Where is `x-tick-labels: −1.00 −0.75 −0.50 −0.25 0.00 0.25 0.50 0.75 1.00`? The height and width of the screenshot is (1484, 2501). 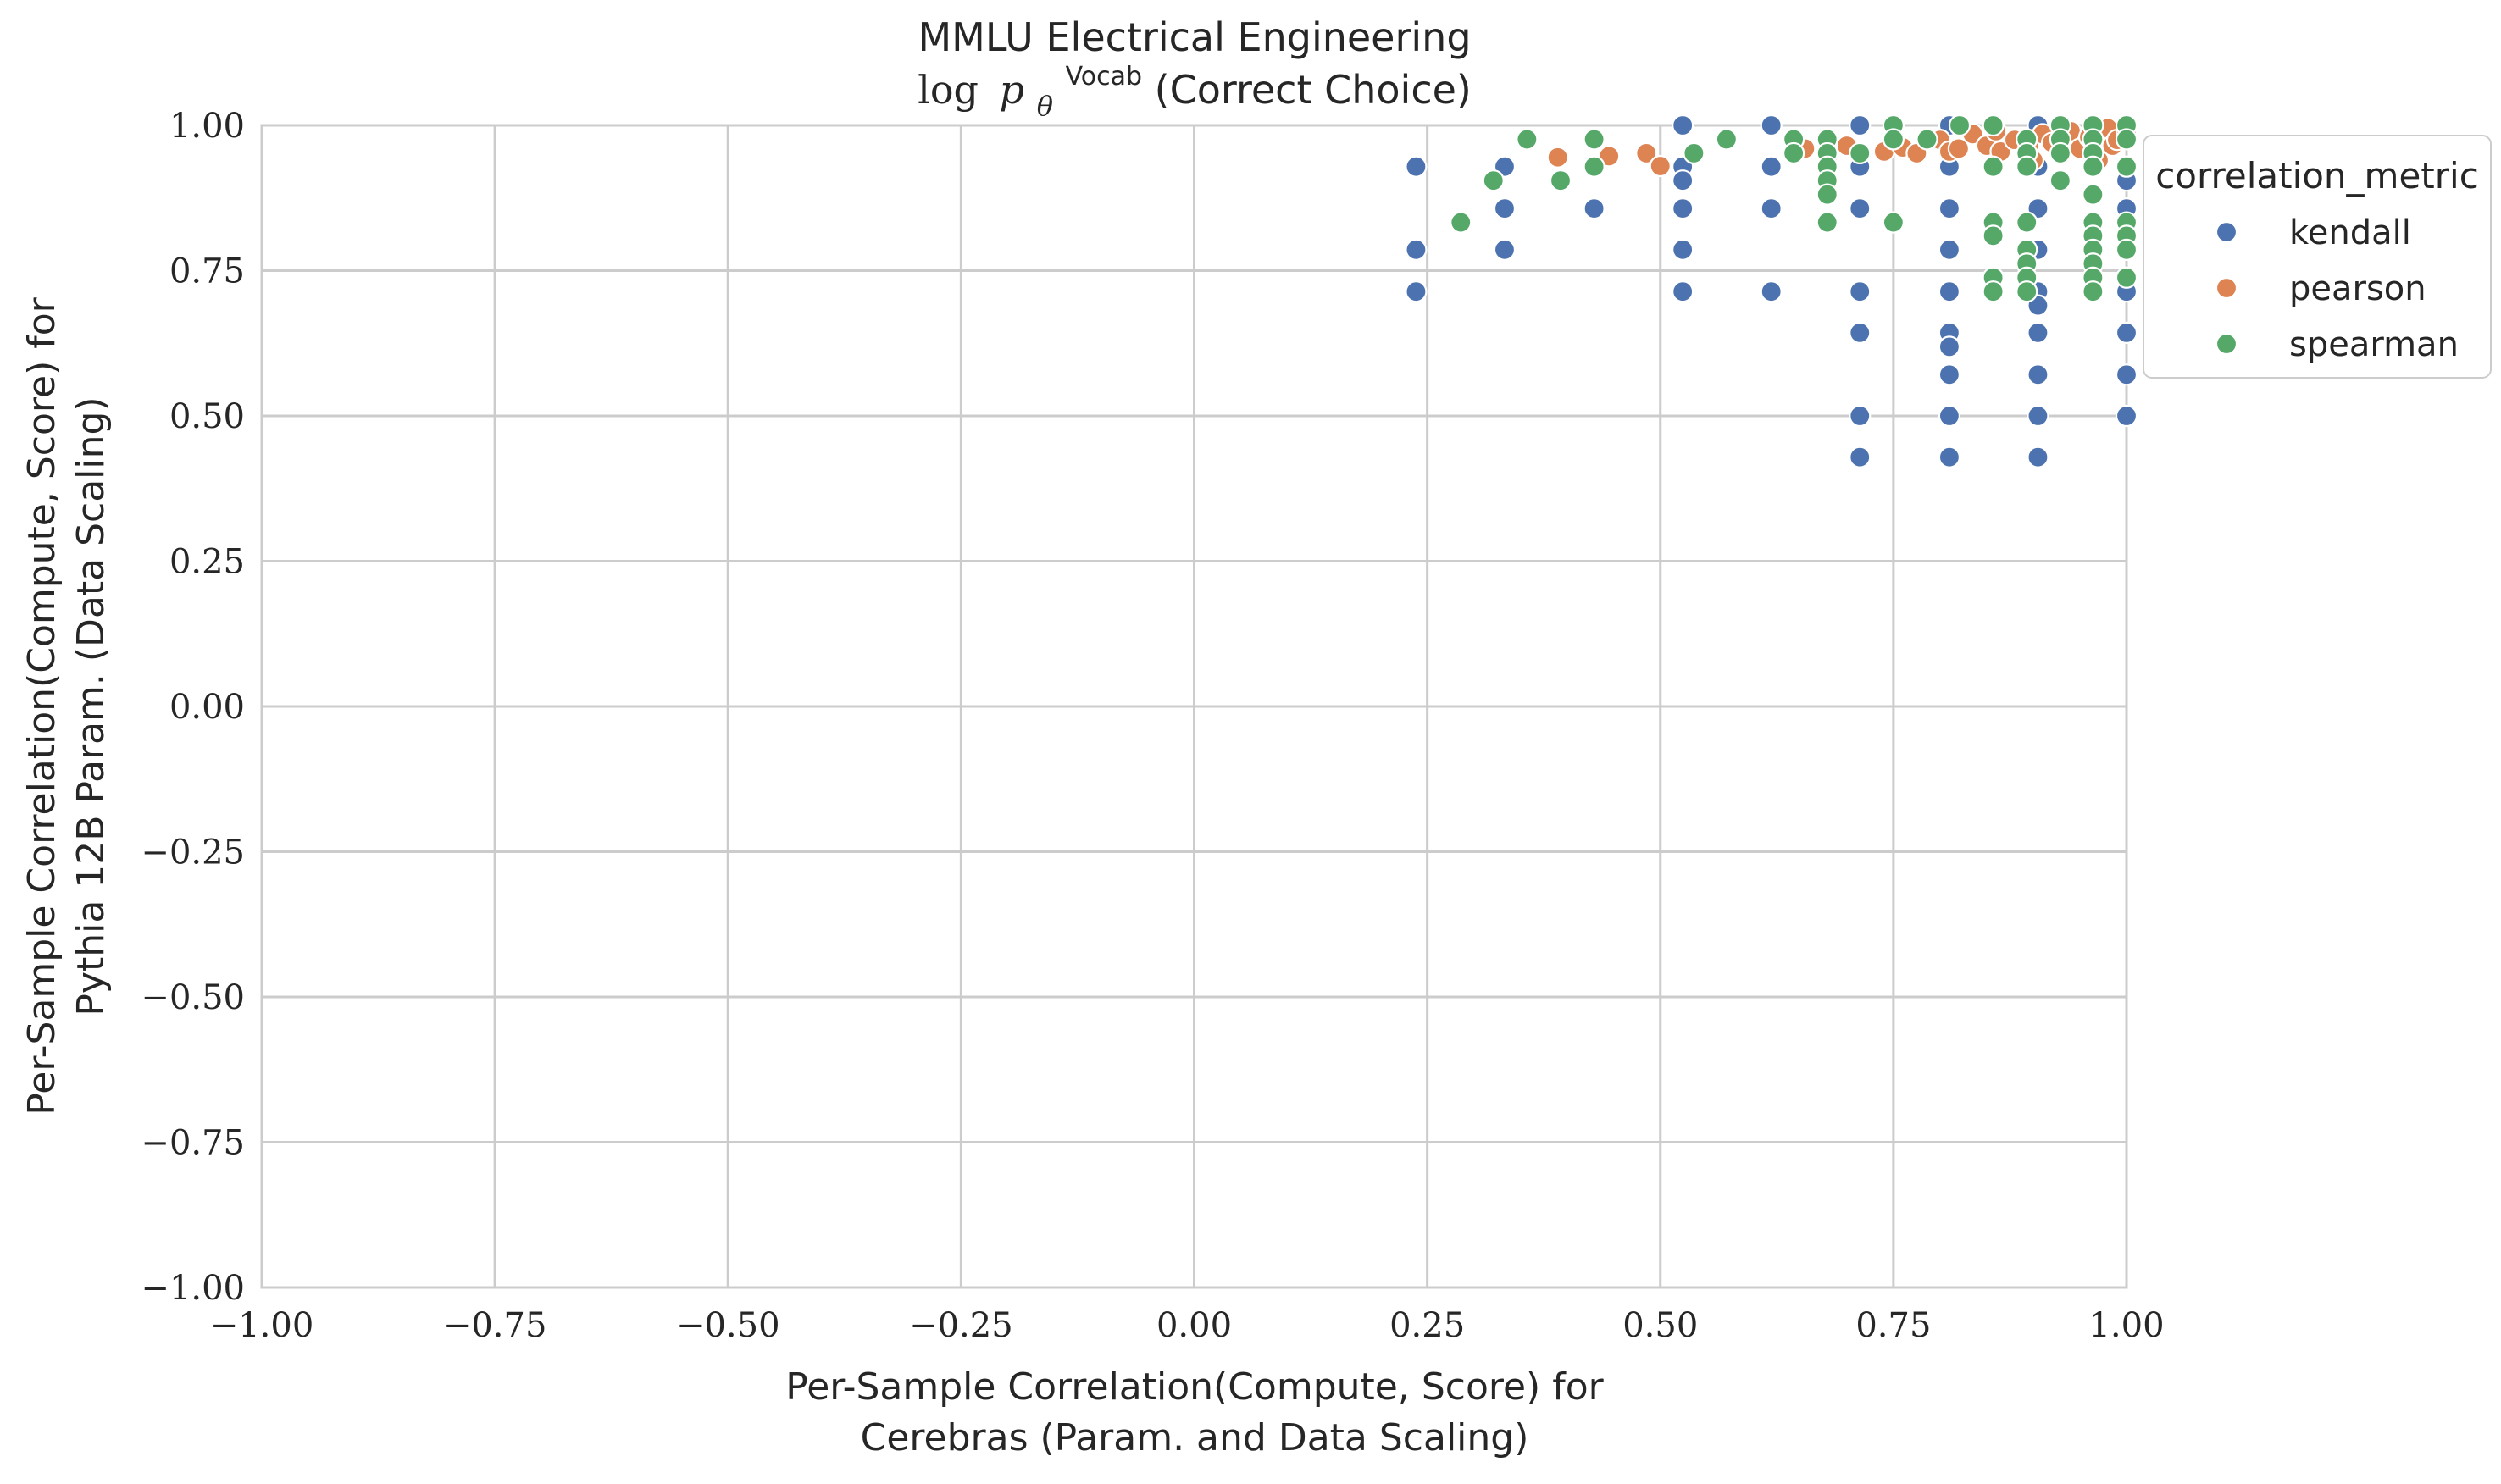 x-tick-labels: −1.00 −0.75 −0.50 −0.25 0.00 0.25 0.50 0.75 1.00 is located at coordinates (1187, 1325).